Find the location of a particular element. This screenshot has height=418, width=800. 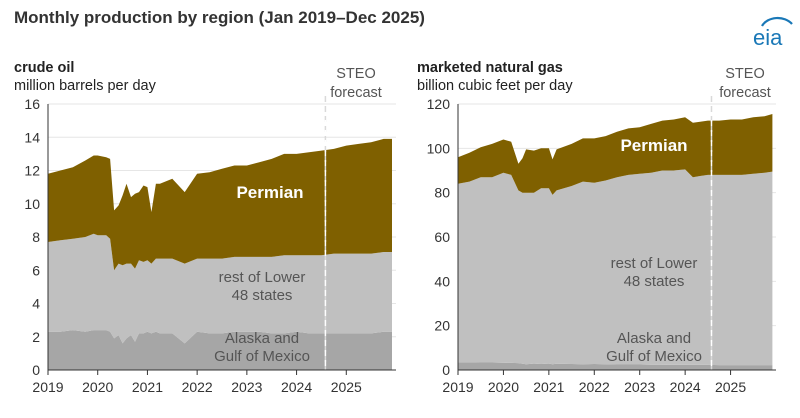

gas-x-tick-label: 2021 is located at coordinates (548, 387).